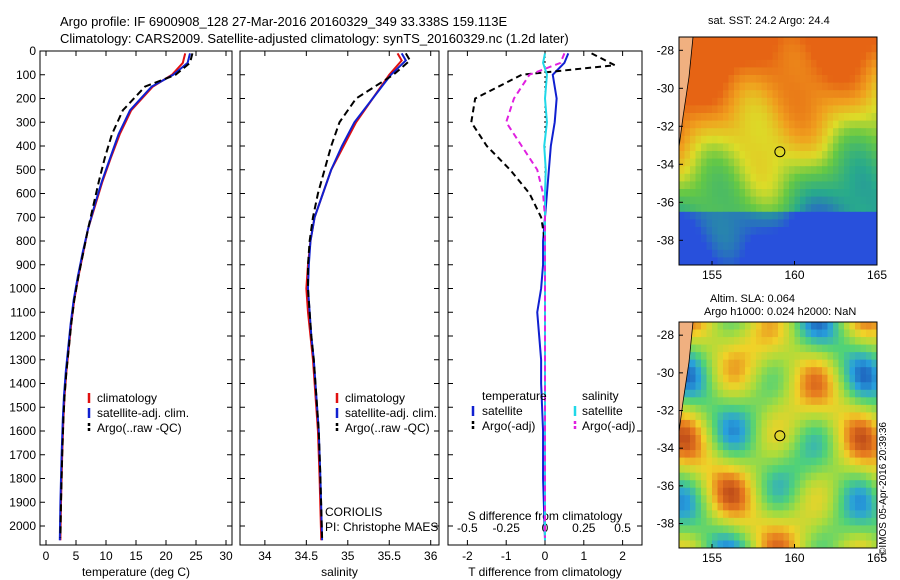  I want to click on x-axis-label: salinity, so click(339, 572).